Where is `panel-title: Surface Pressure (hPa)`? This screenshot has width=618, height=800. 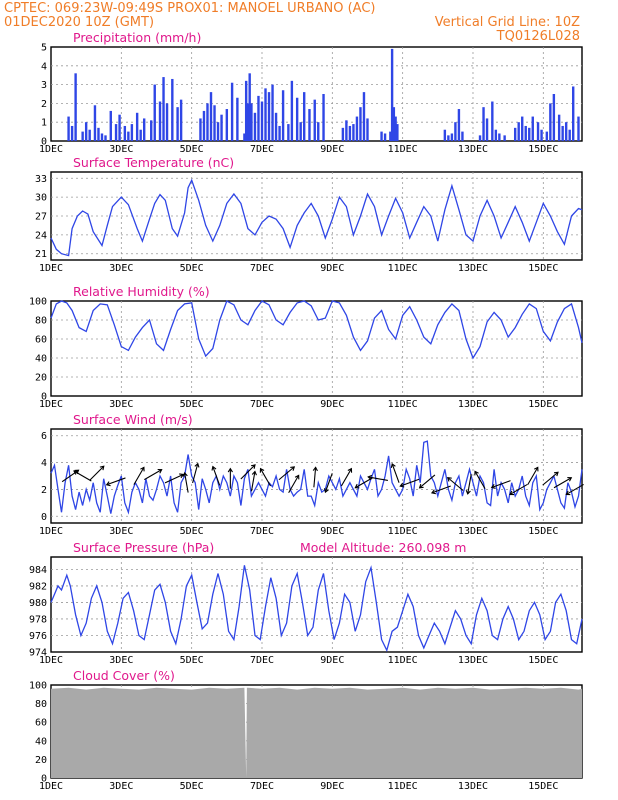 panel-title: Surface Pressure (hPa) is located at coordinates (143, 547).